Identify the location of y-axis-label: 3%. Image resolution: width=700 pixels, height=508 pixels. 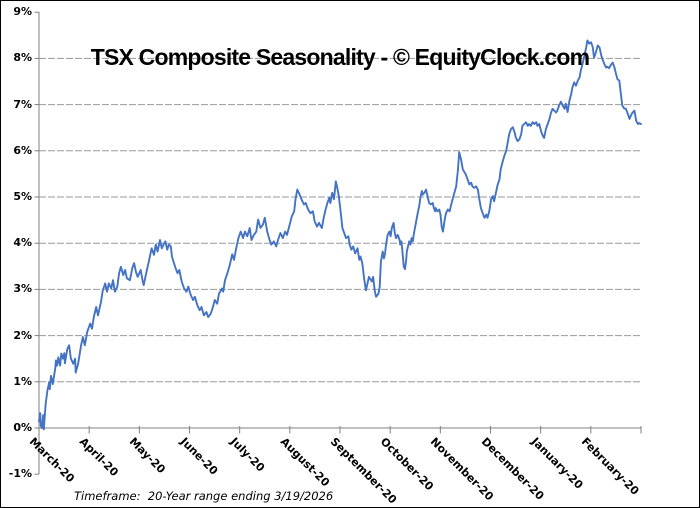
(22, 289).